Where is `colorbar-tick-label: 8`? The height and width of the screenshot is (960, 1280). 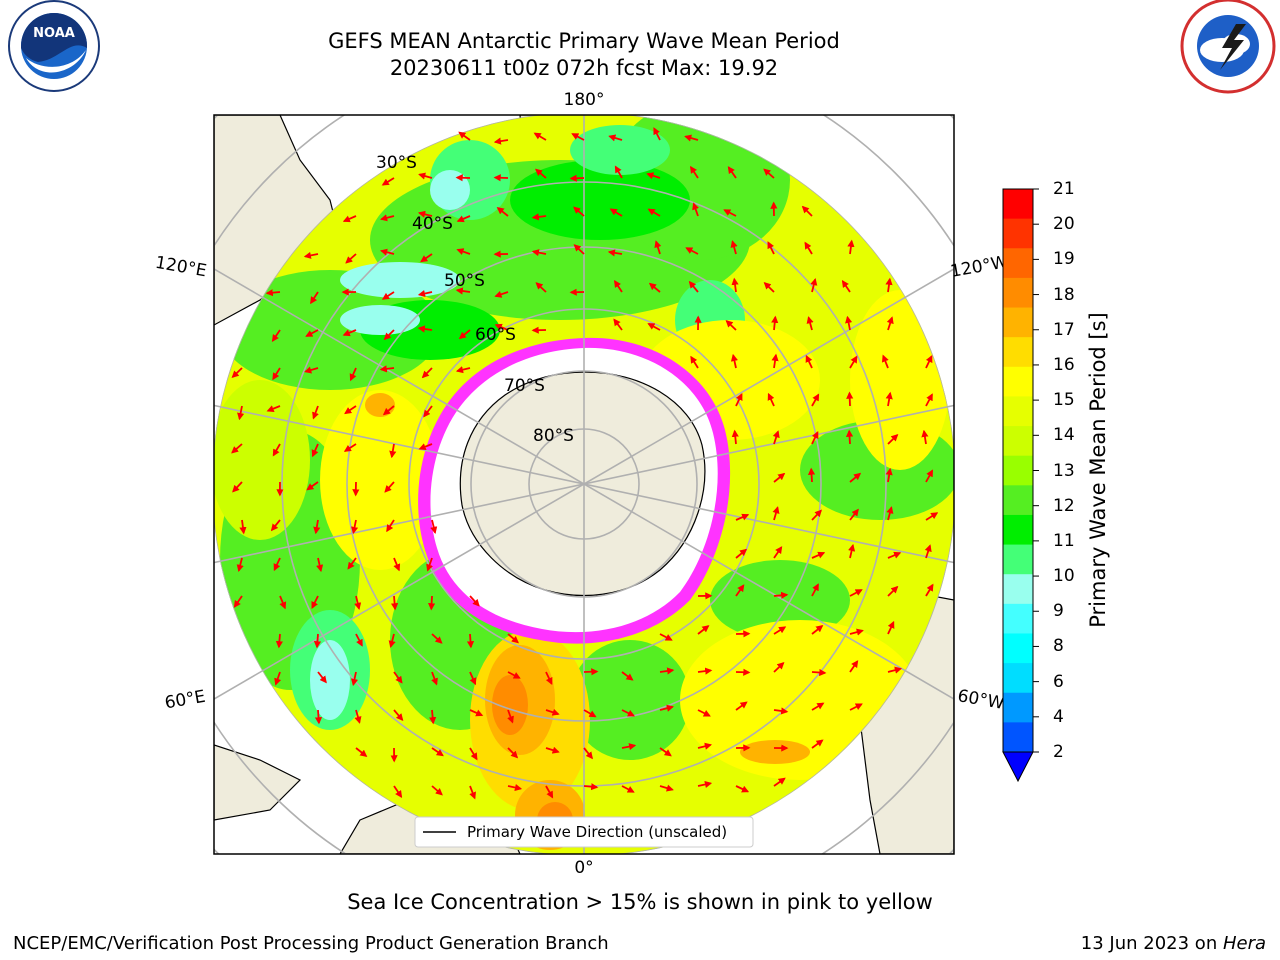 colorbar-tick-label: 8 is located at coordinates (1058, 646).